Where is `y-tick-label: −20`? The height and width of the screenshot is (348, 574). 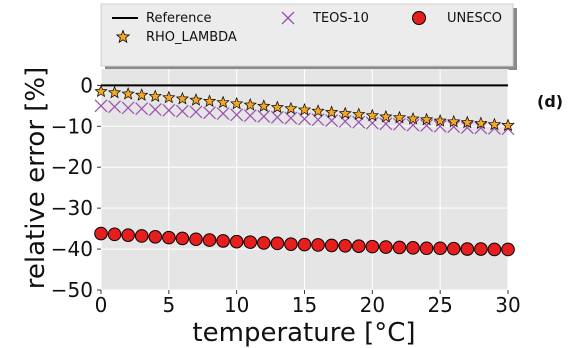
y-tick-label: −20 is located at coordinates (72, 167).